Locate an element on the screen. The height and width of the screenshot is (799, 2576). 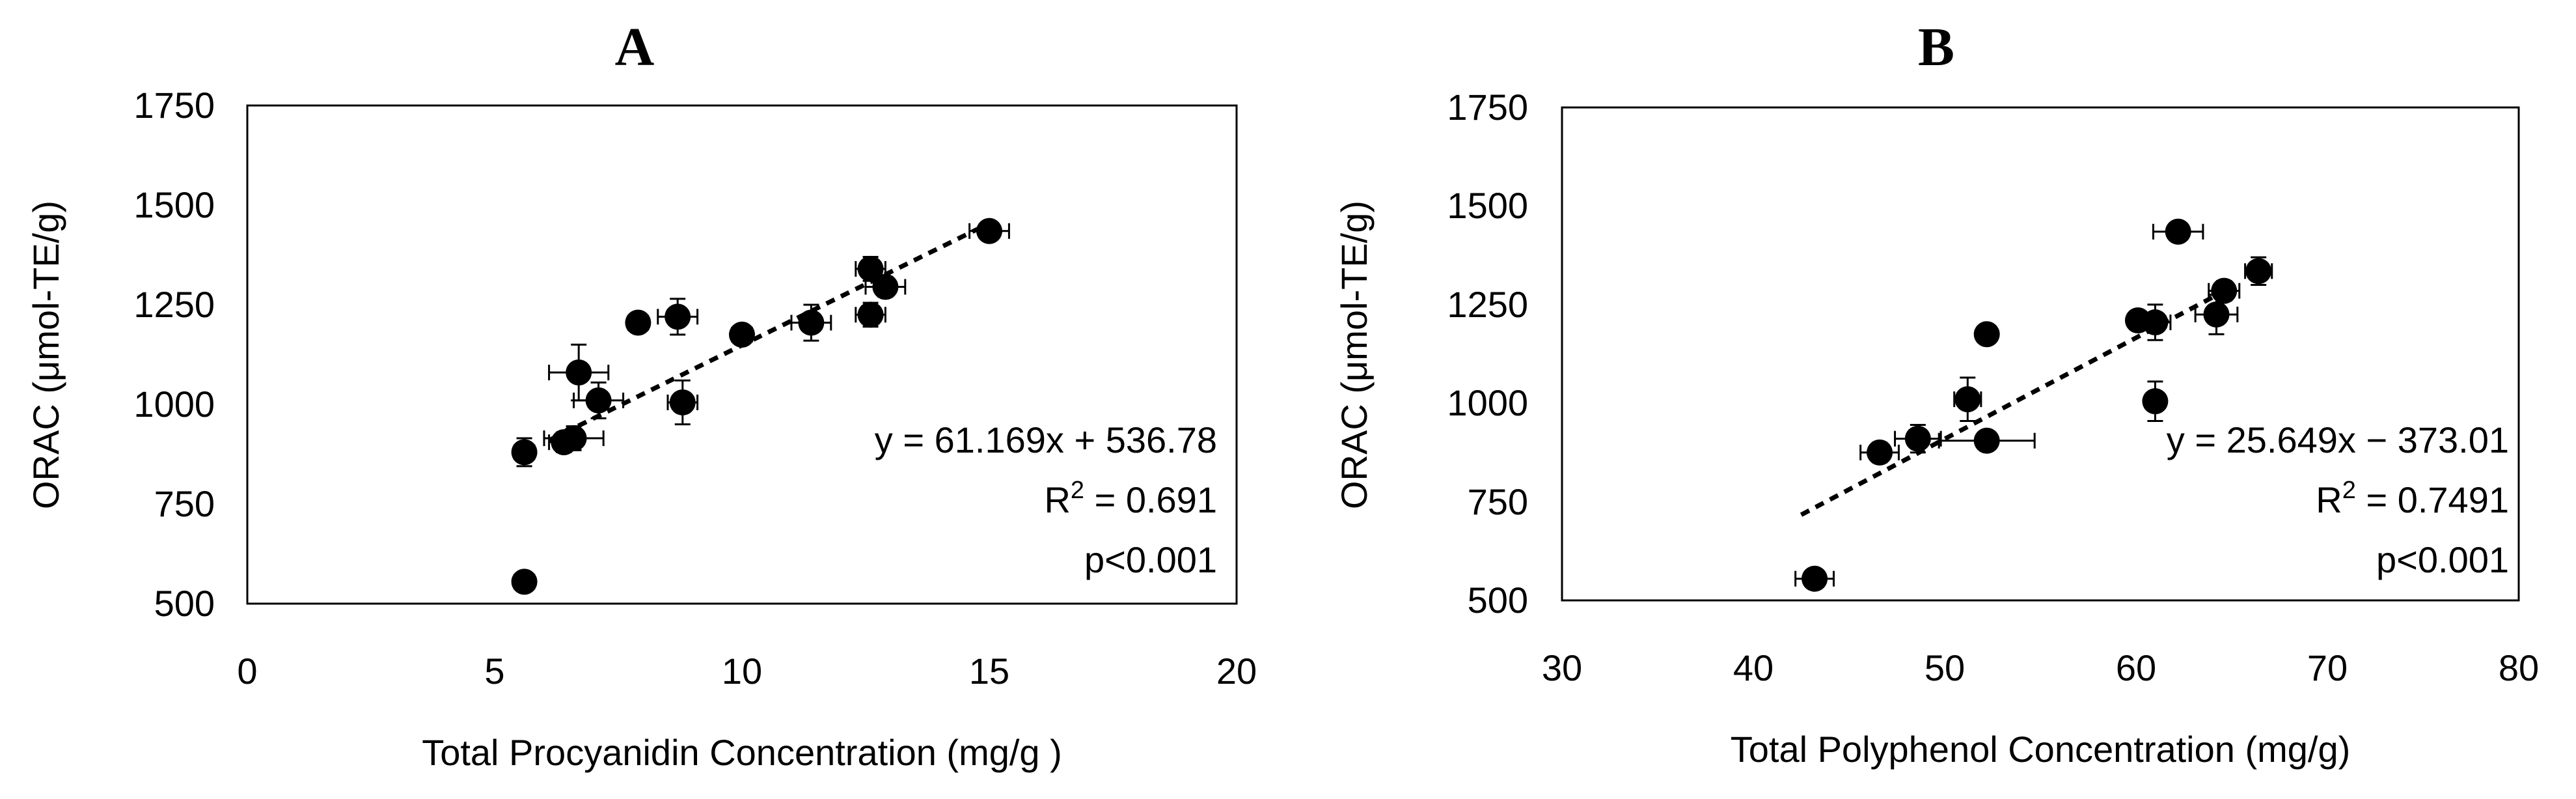
panel-a-y-axis-label: ORAC (μmol-TE/g) is located at coordinates (46, 355).